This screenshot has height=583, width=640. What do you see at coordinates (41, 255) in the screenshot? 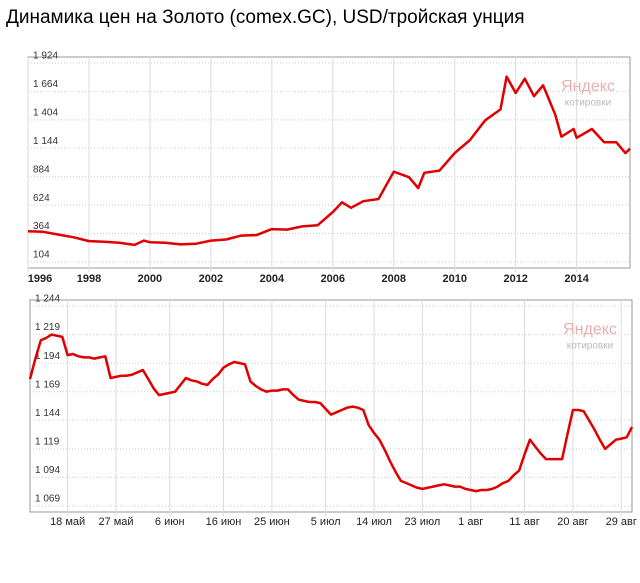
I see `y-tick-label: 104` at bounding box center [41, 255].